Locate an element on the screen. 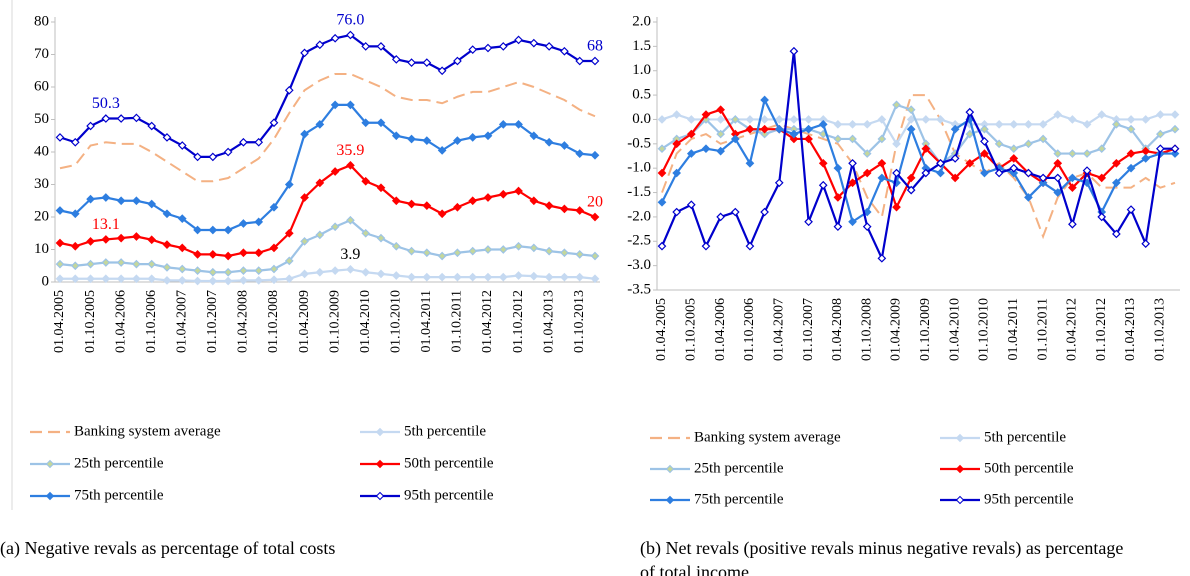  y-tick-label: -1.5 is located at coordinates (639, 192).